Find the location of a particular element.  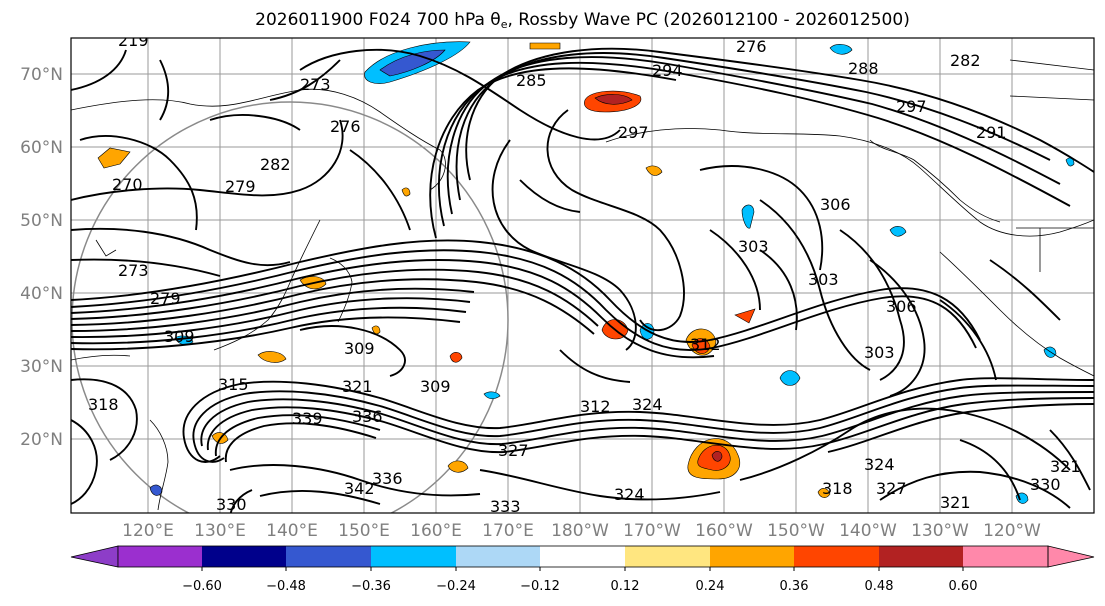

colorbar-extend-low is located at coordinates (94, 556).